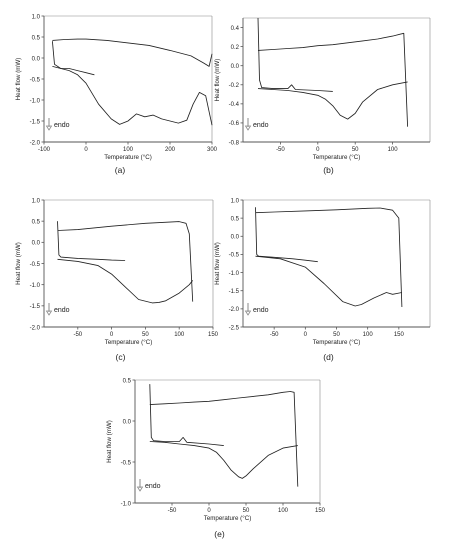 The image size is (453, 550). What do you see at coordinates (234, 143) in the screenshot?
I see `y-tick-label: -0.8` at bounding box center [234, 143].